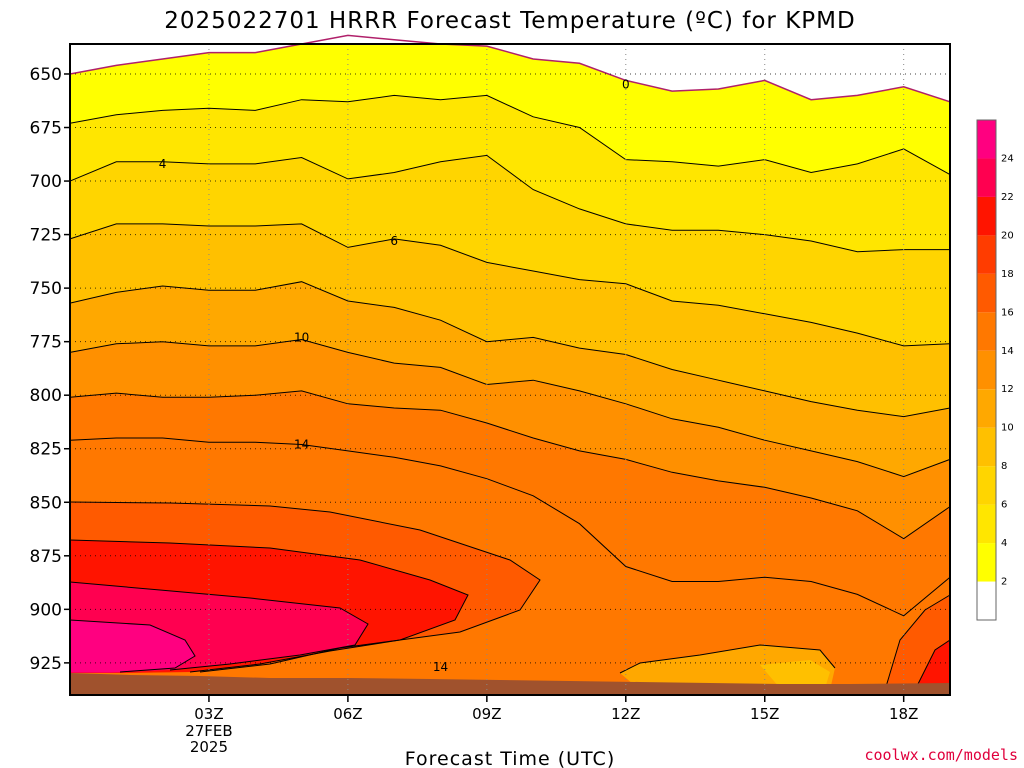  Describe the element at coordinates (46, 610) in the screenshot. I see `y-tick-label-900: 900` at that location.